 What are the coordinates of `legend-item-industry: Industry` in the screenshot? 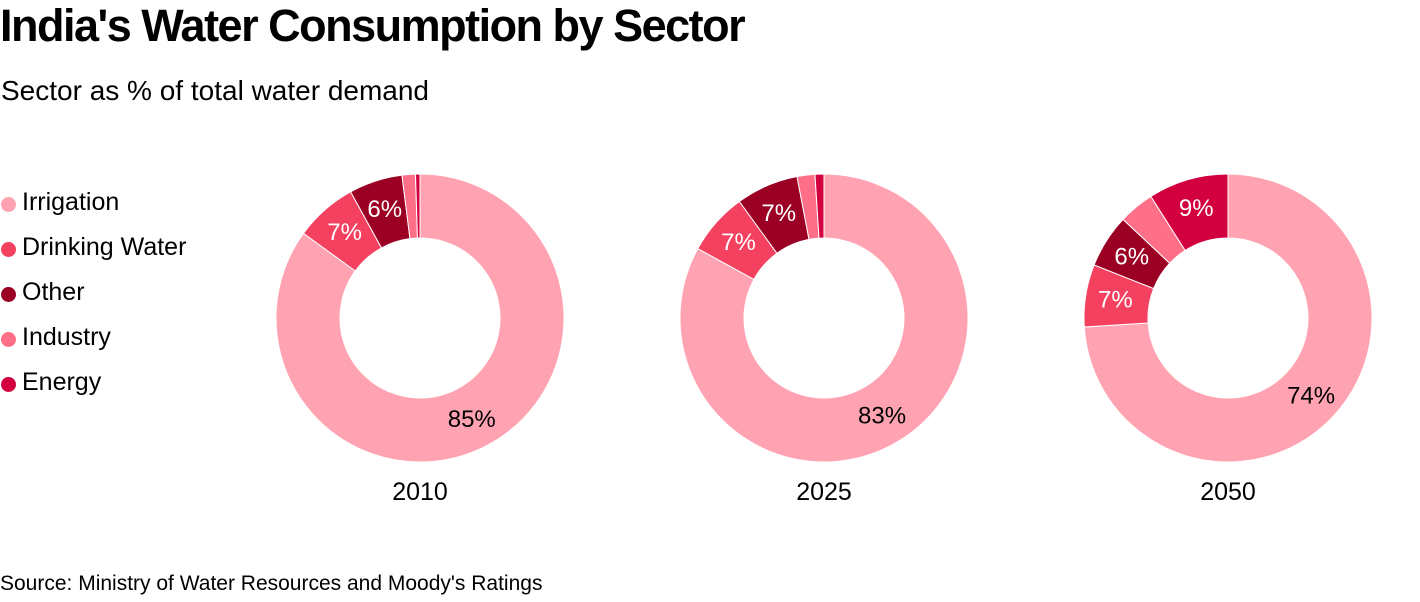 It's located at (93, 337).